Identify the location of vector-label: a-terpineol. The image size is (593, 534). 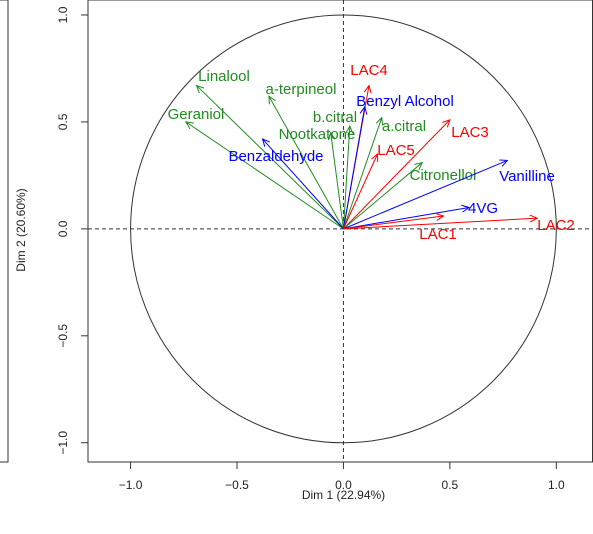
(301, 89).